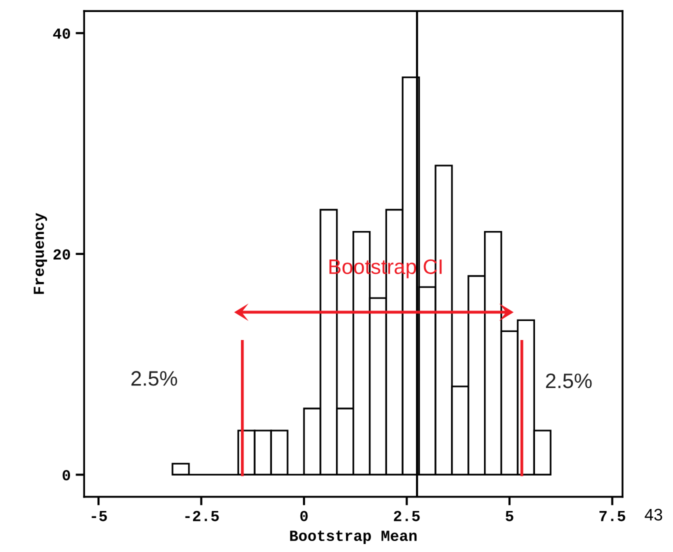  What do you see at coordinates (41, 253) in the screenshot?
I see `y-axis-title: Frequency` at bounding box center [41, 253].